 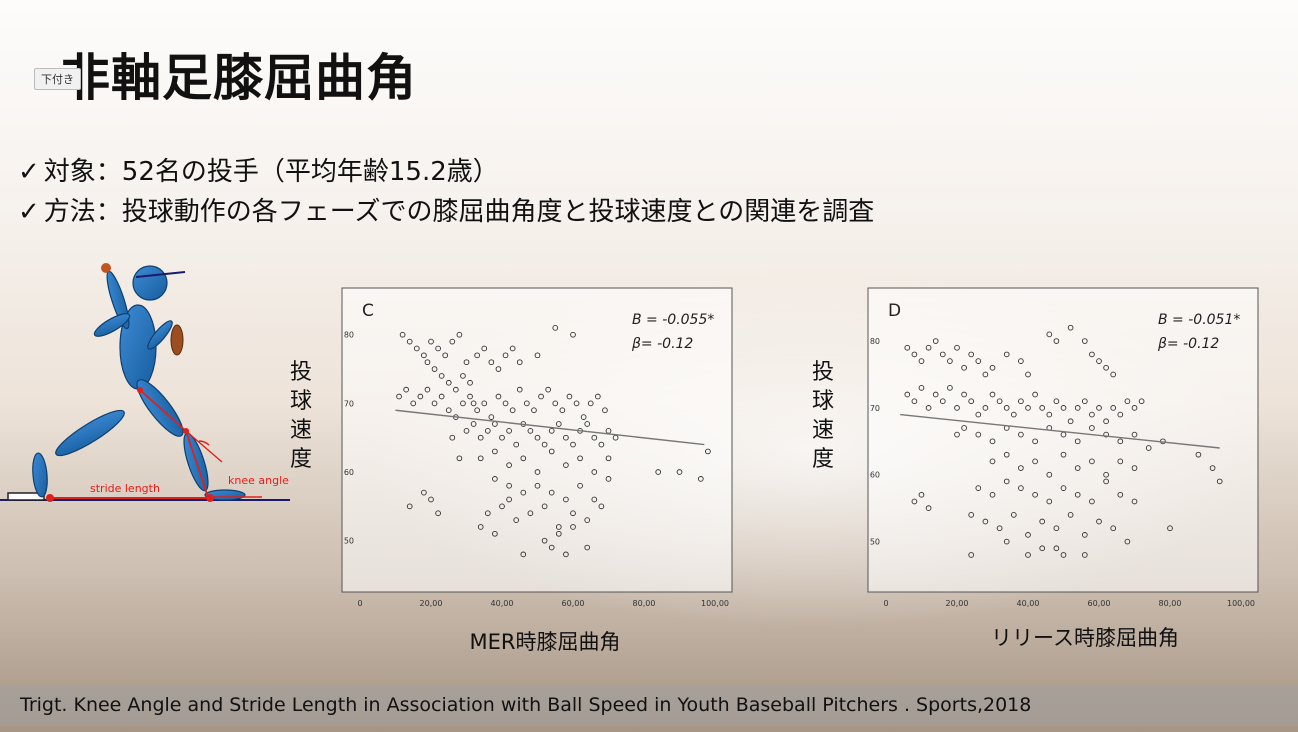 What do you see at coordinates (359, 603) in the screenshot?
I see `x-tick-label: 0` at bounding box center [359, 603].